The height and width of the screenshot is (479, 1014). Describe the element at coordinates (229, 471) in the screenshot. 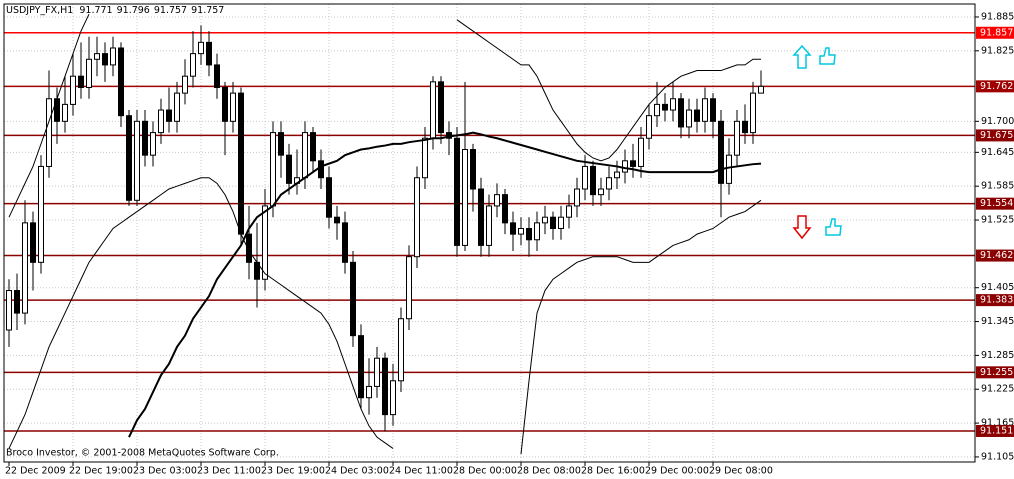

I see `x-tick-label: 23 Dec 11:00` at that location.